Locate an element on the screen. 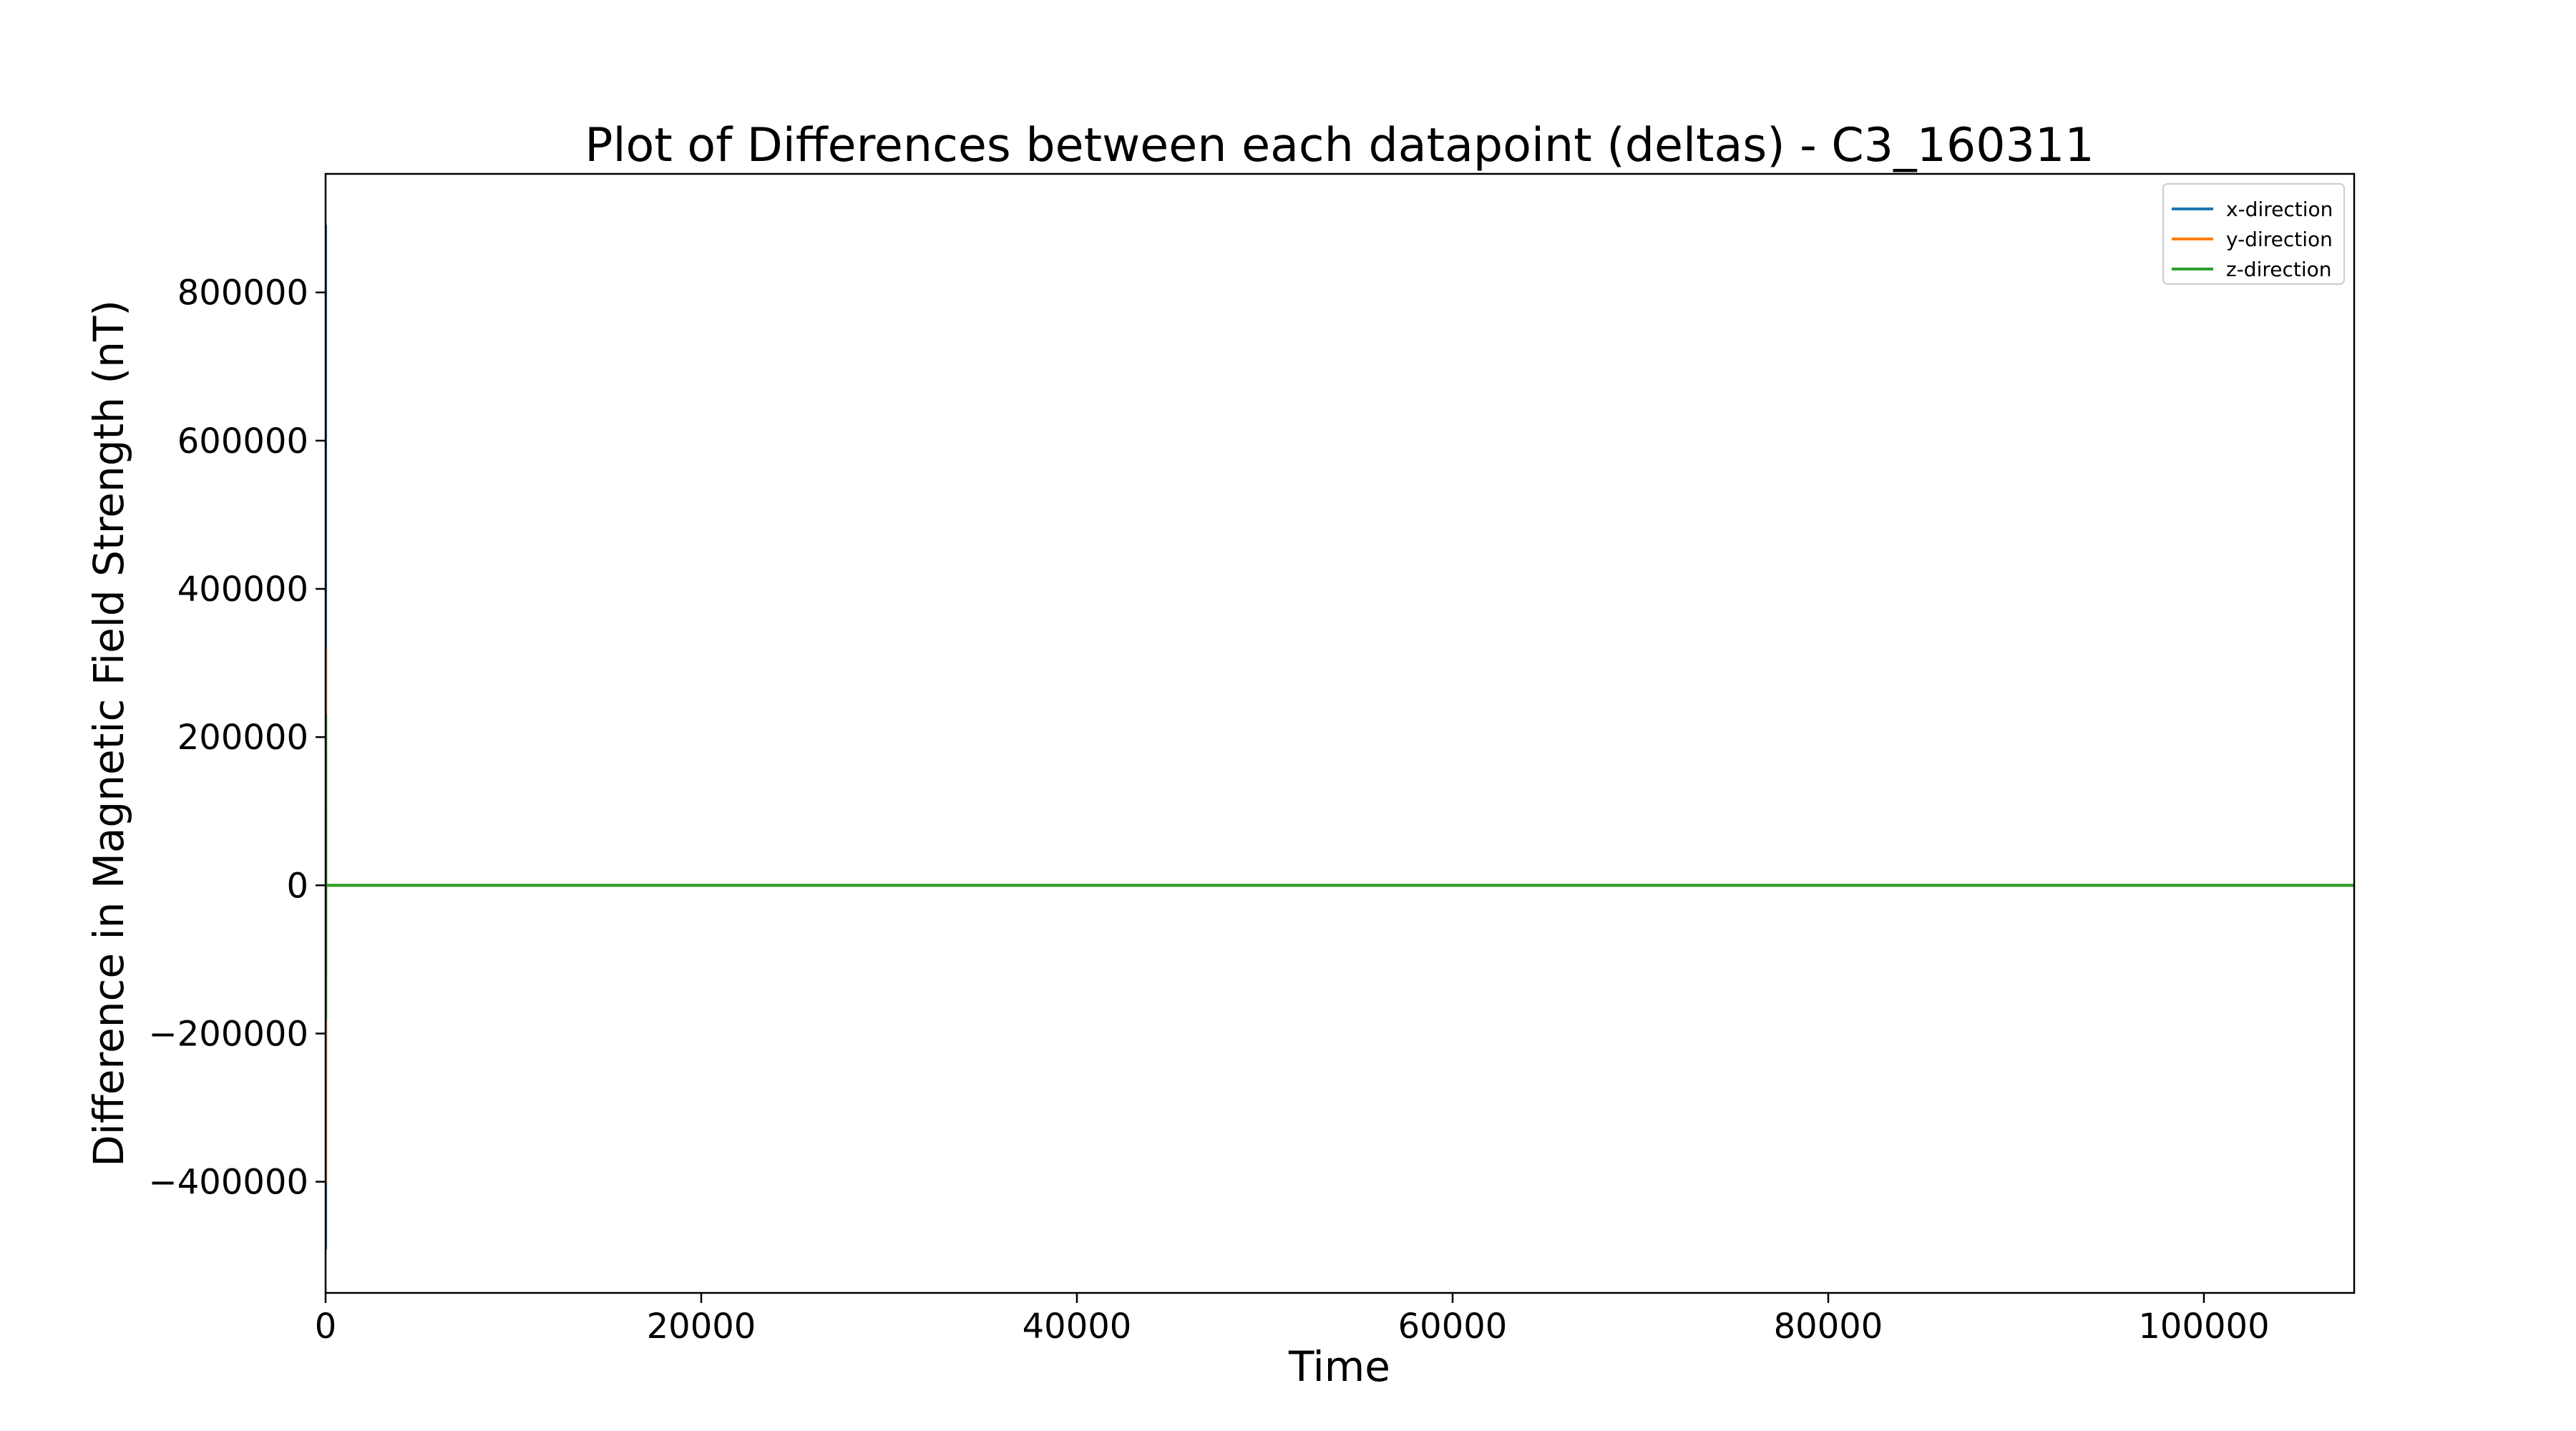  legend-label-z-direction: z-direction is located at coordinates (2279, 269).